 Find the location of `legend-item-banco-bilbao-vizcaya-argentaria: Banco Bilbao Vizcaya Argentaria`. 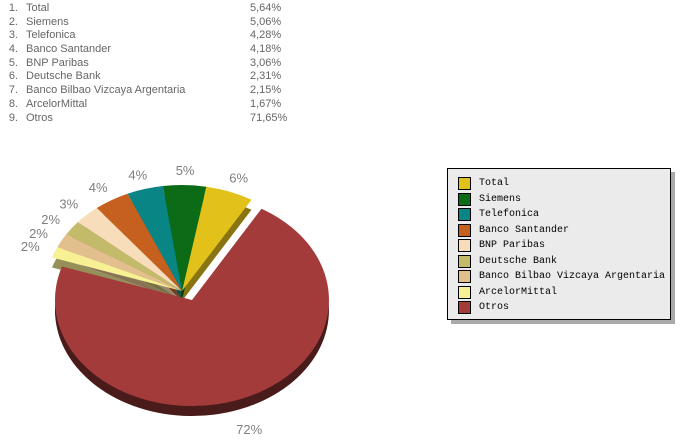

legend-item-banco-bilbao-vizcaya-argentaria: Banco Bilbao Vizcaya Argentaria is located at coordinates (559, 277).